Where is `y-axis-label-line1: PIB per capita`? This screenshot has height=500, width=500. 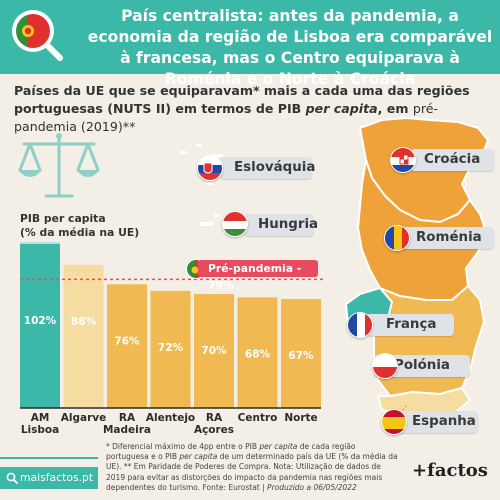 y-axis-label-line1: PIB per capita is located at coordinates (63, 218).